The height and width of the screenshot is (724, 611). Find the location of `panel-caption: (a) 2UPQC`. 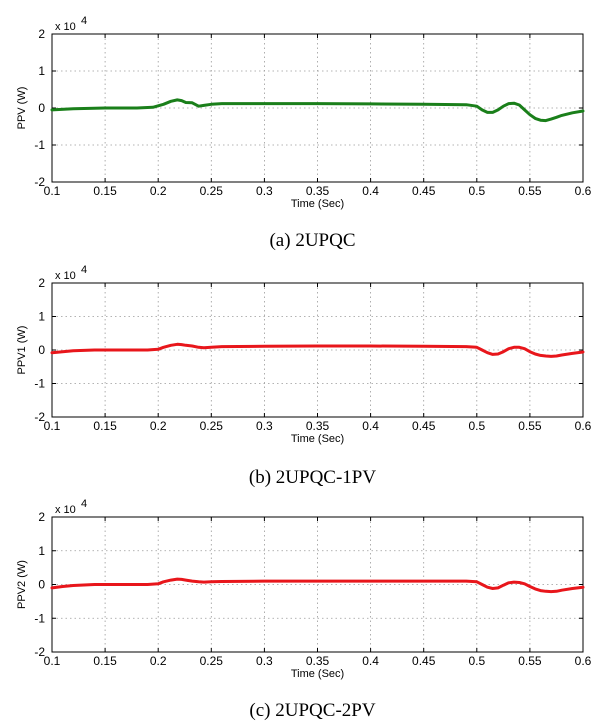

panel-caption: (a) 2UPQC is located at coordinates (312, 240).